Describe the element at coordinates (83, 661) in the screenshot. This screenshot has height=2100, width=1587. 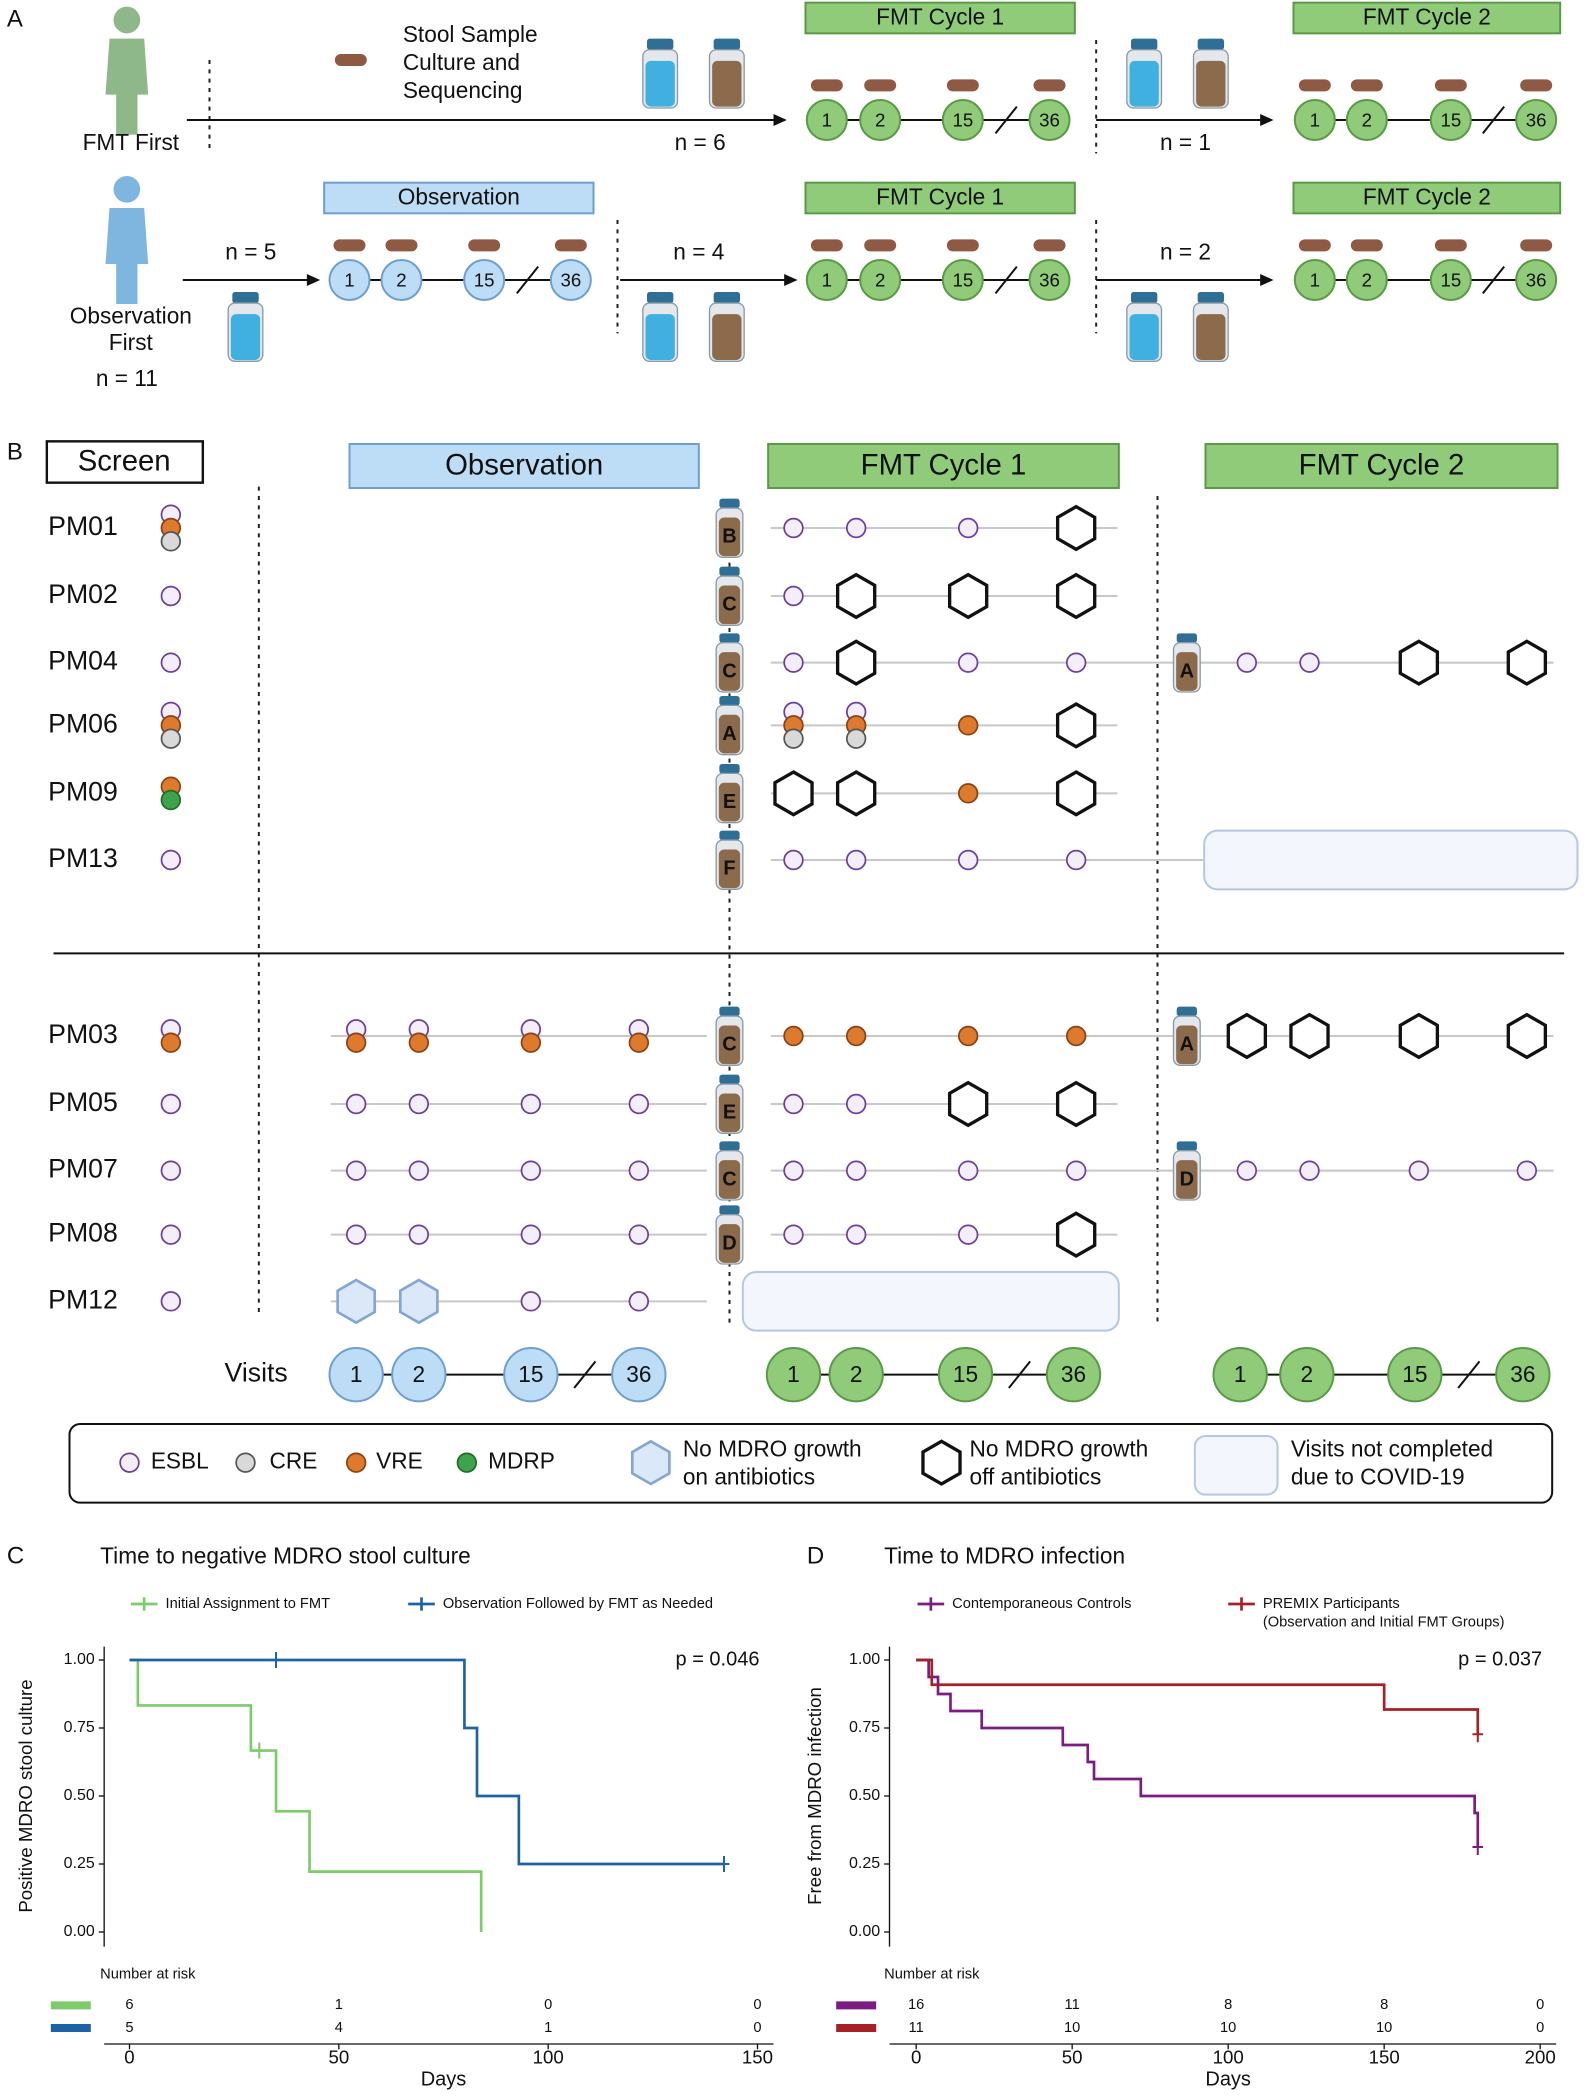
I see `label: PM04` at that location.